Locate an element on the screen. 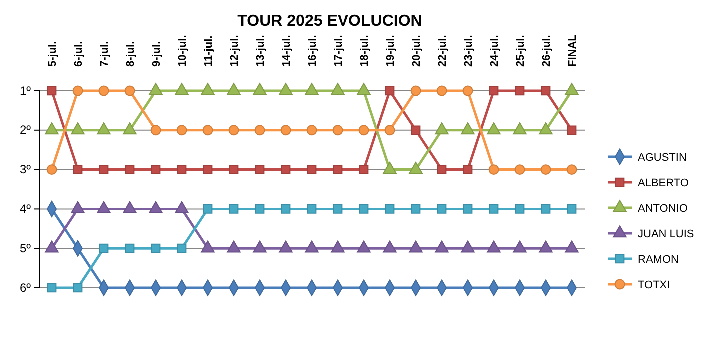 The image size is (721, 337). x-tick-label: 7-jul. is located at coordinates (104, 54).